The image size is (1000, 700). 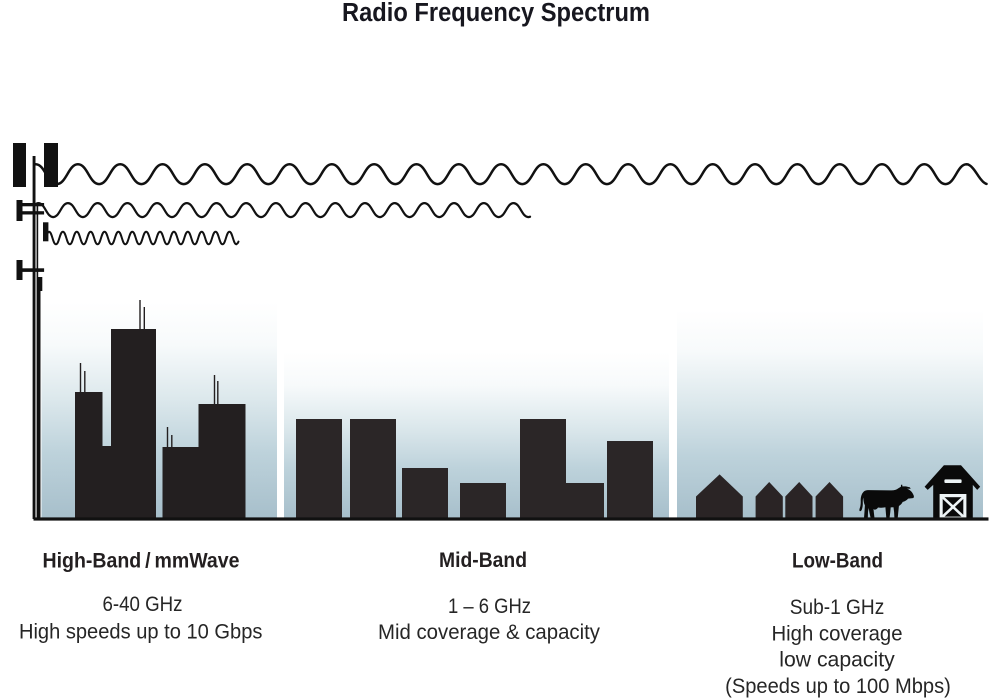 What do you see at coordinates (489, 632) in the screenshot?
I see `svg-text: Mid coverage & capacity` at bounding box center [489, 632].